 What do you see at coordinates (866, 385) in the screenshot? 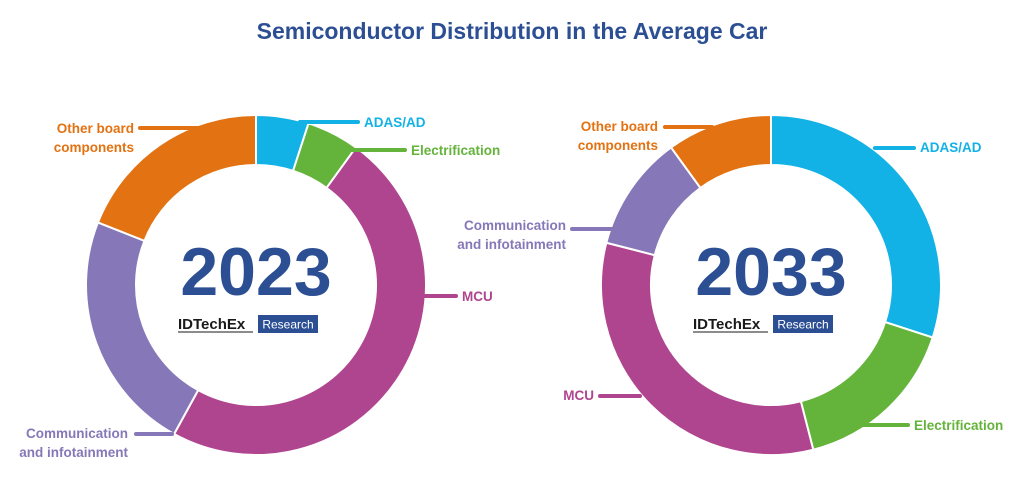
I see `slice-electrification` at bounding box center [866, 385].